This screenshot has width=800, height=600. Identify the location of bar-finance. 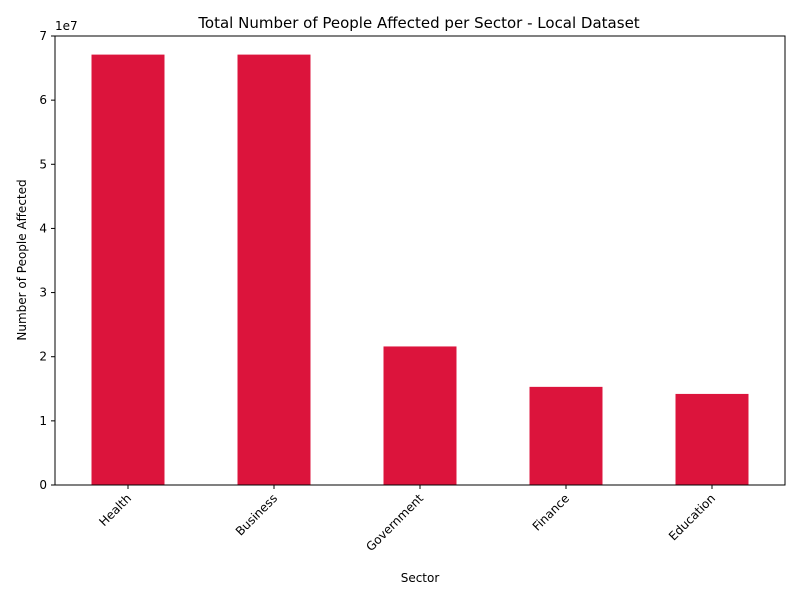
(566, 435).